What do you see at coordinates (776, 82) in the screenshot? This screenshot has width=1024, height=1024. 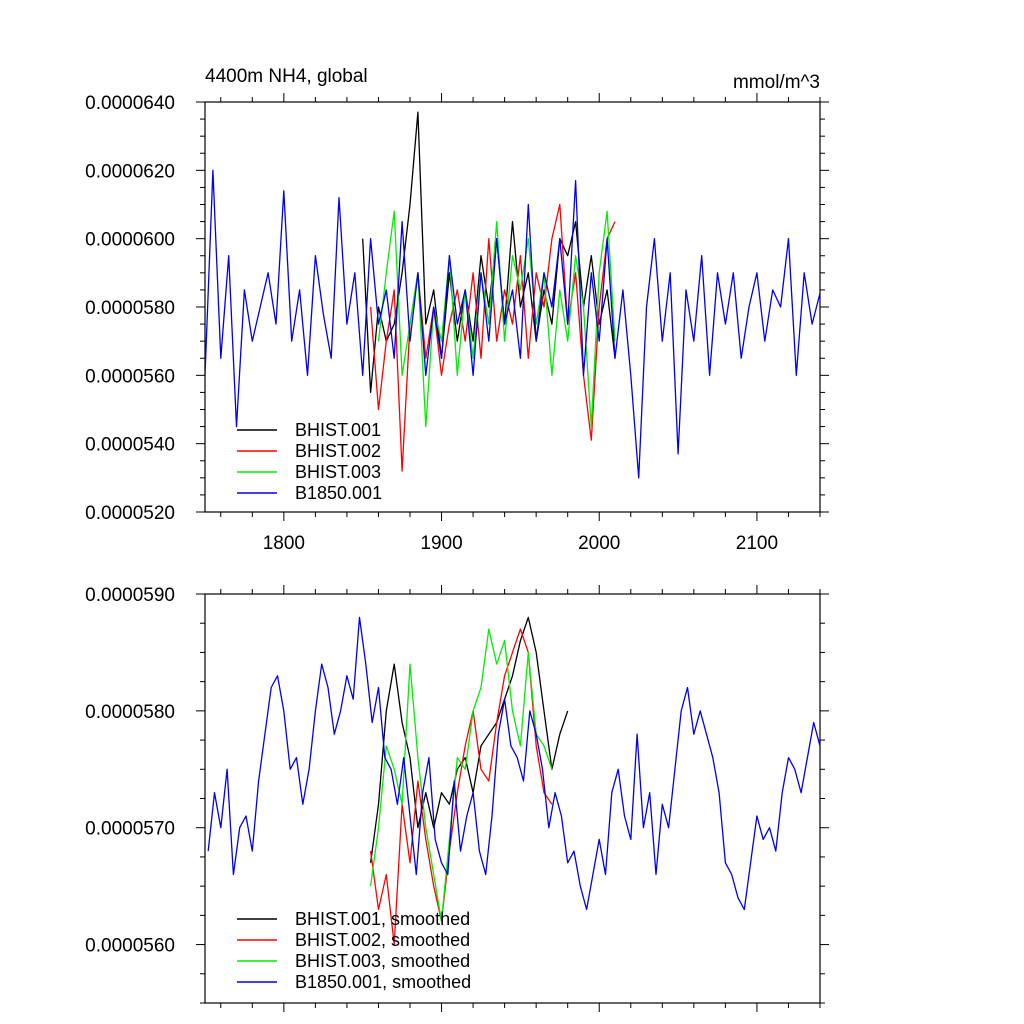 I see `top-panel-units-label: mmol/m^3` at bounding box center [776, 82].